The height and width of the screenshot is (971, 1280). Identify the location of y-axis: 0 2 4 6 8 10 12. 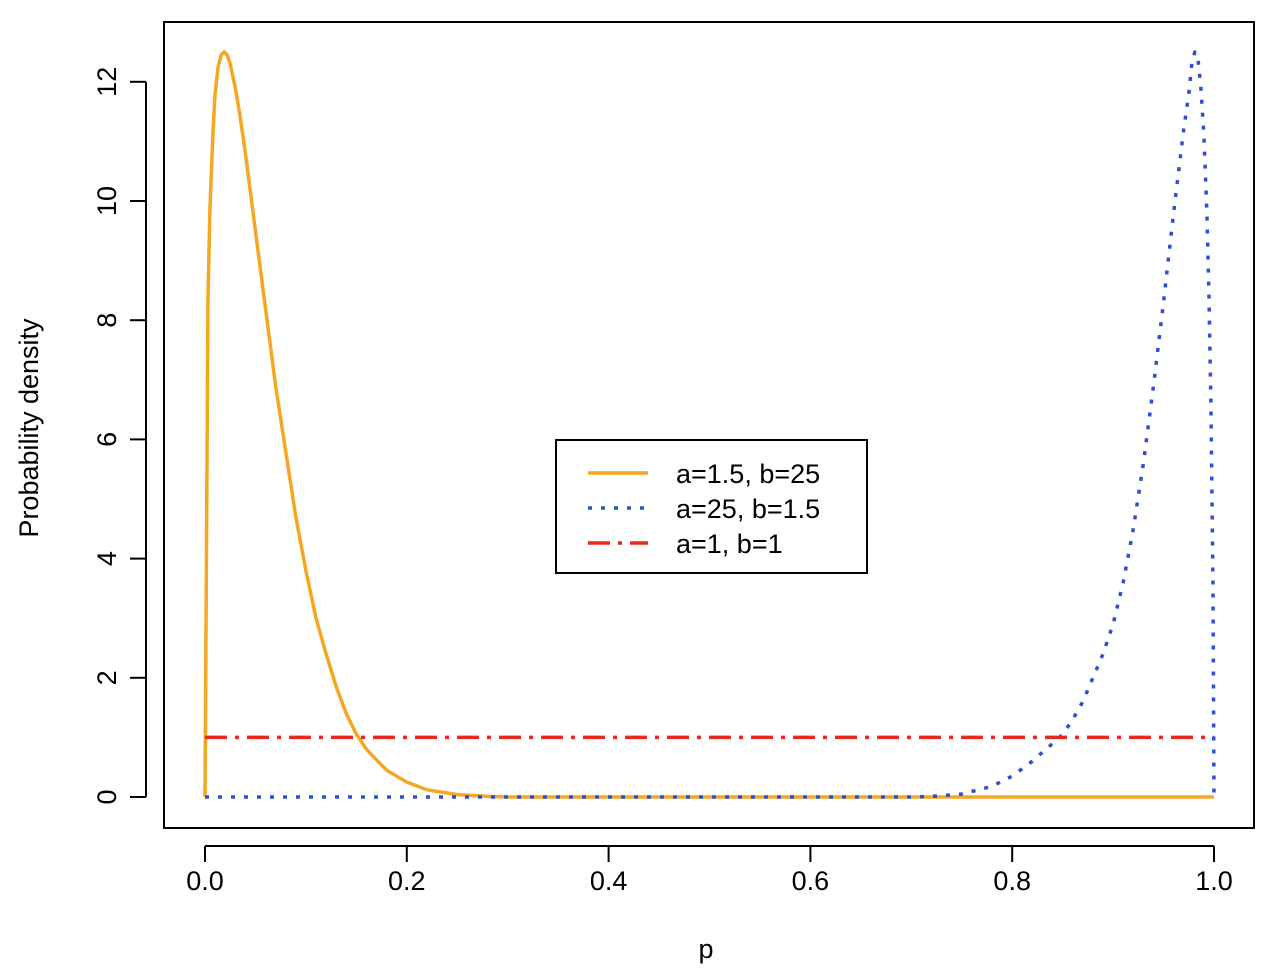
(119, 436).